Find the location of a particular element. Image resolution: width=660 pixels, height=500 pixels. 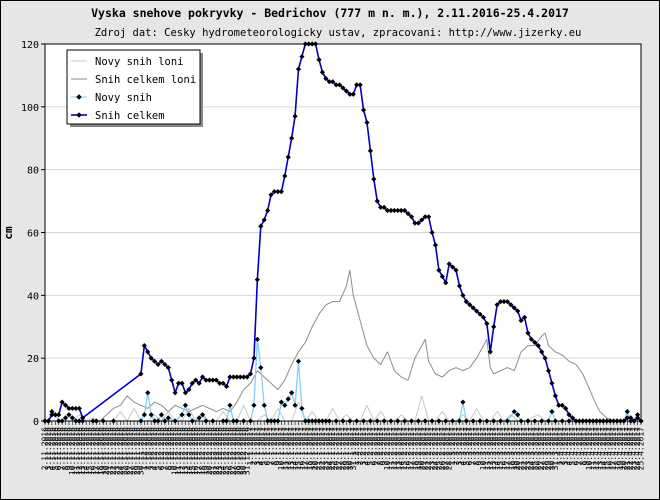

x-tick-label: 31.12.2016 is located at coordinates (247, 451).